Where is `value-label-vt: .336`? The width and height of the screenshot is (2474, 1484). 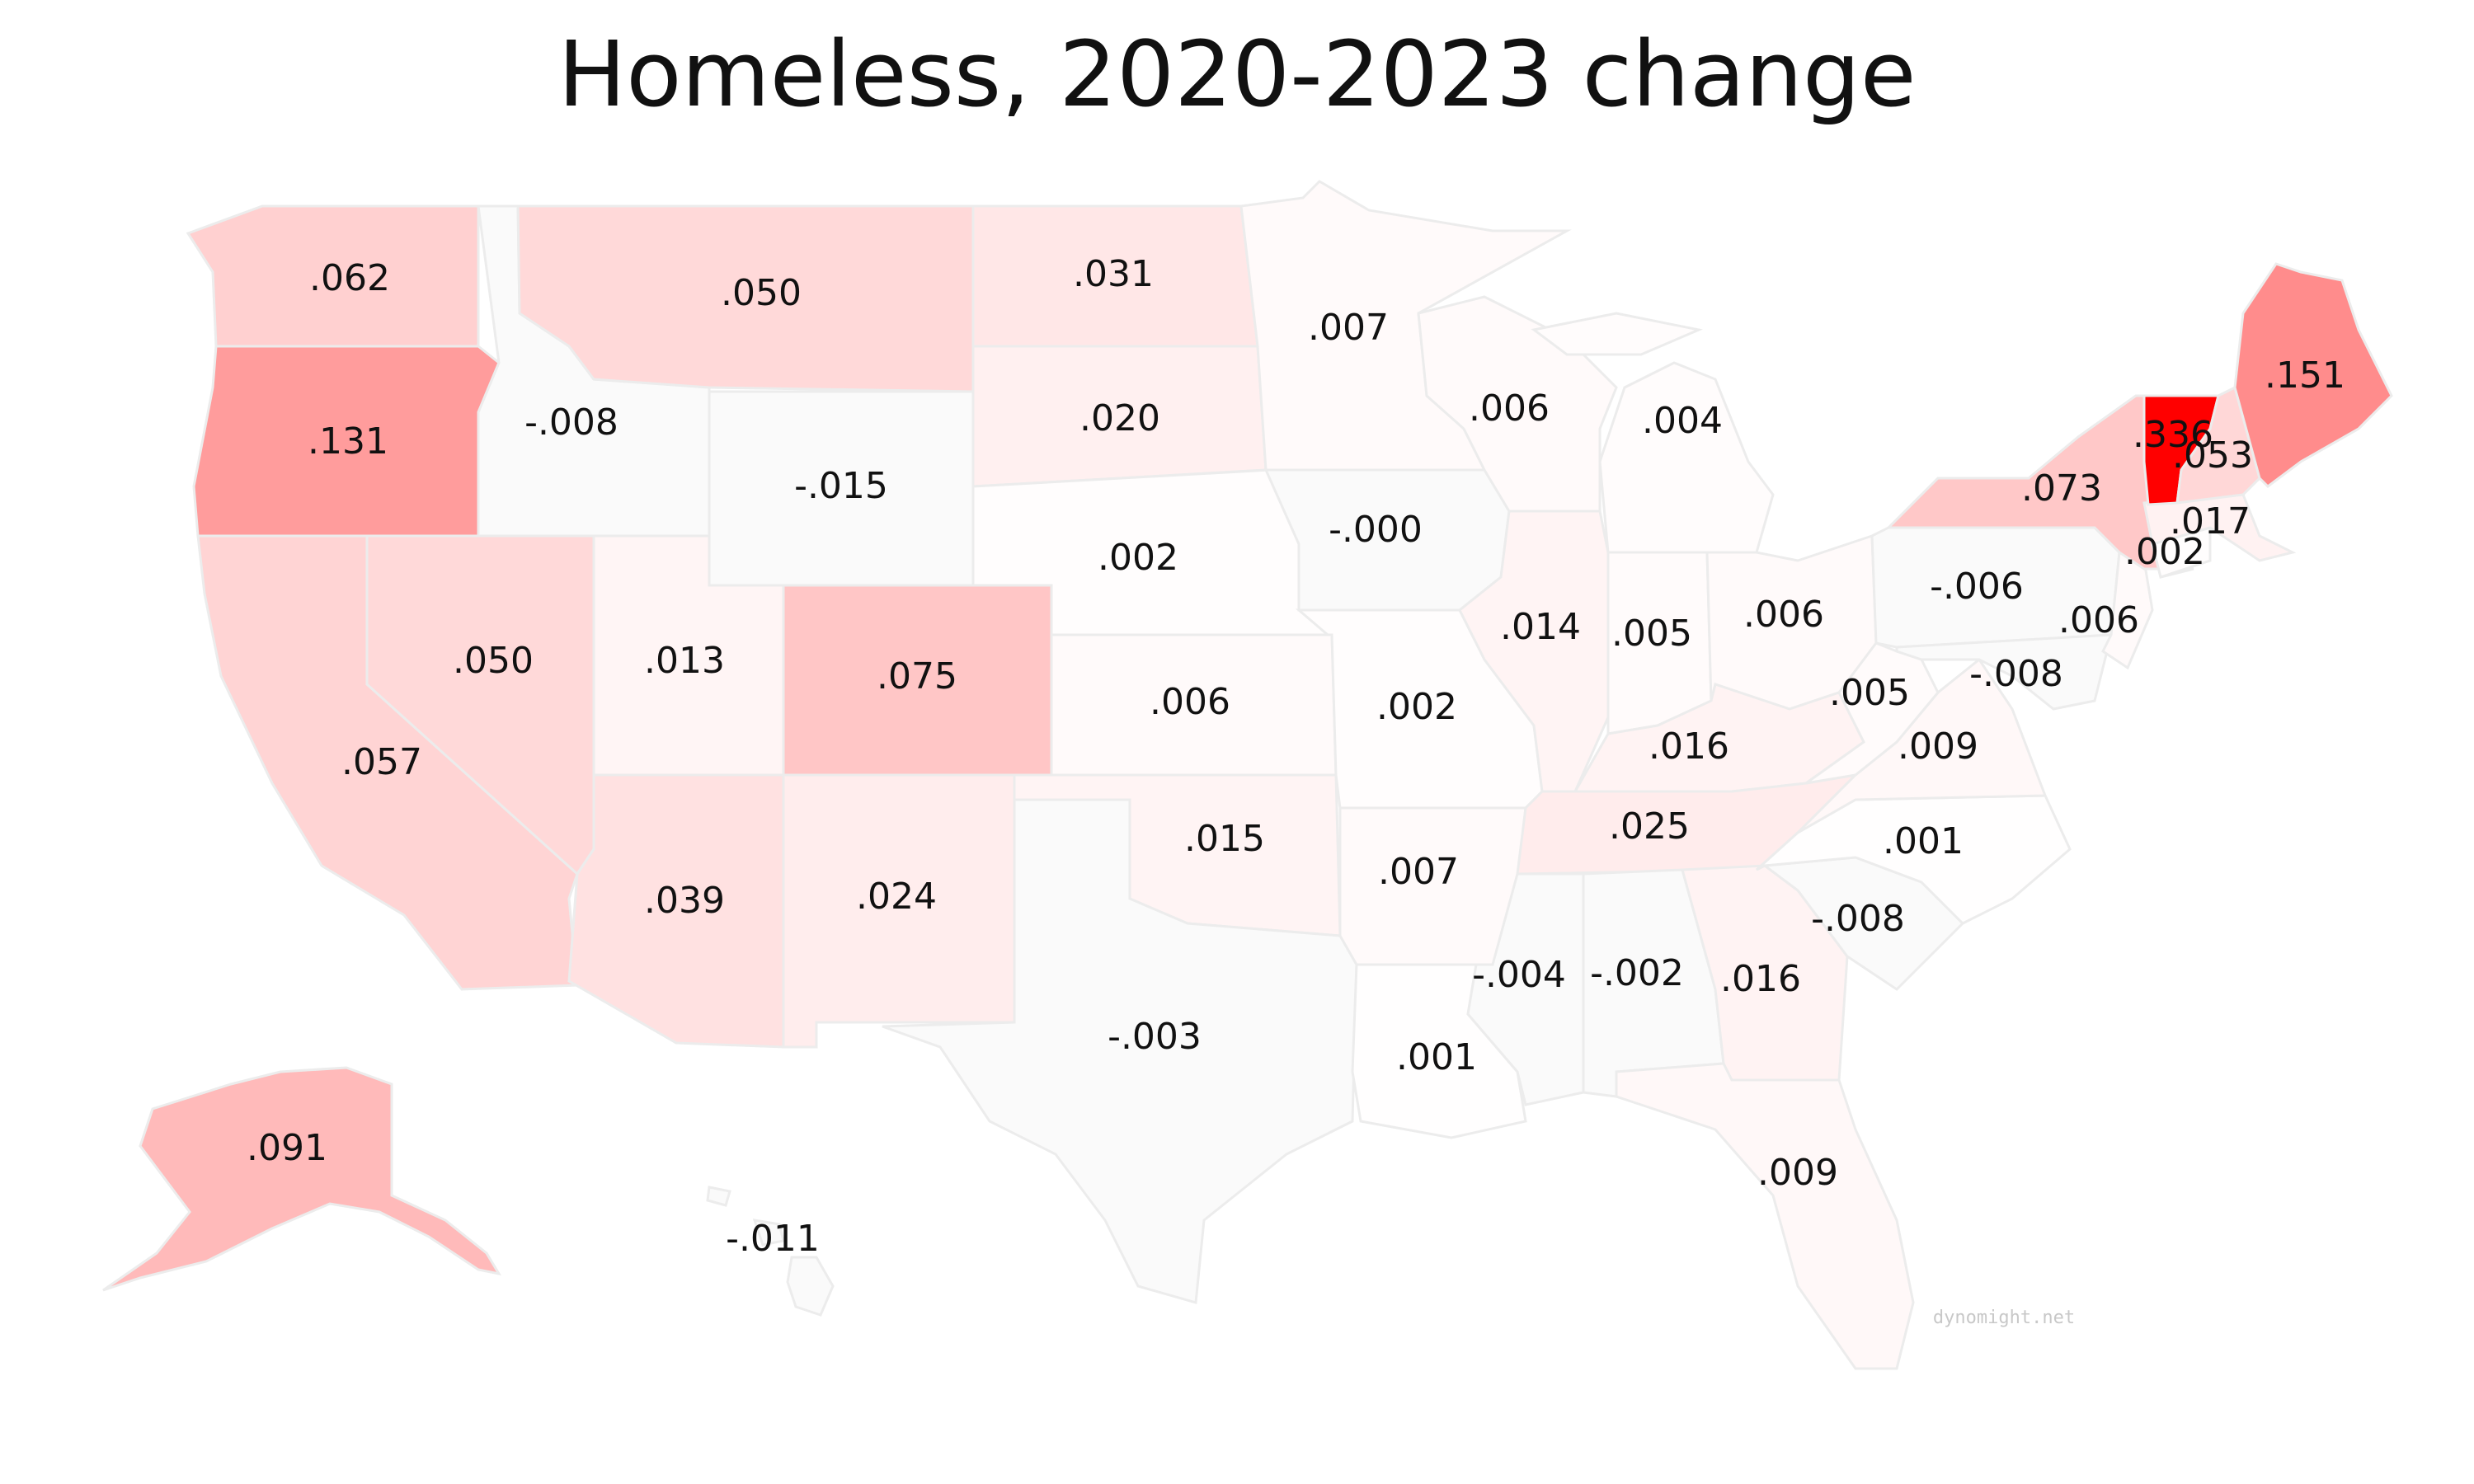
value-label-vt: .336 is located at coordinates (2173, 435).